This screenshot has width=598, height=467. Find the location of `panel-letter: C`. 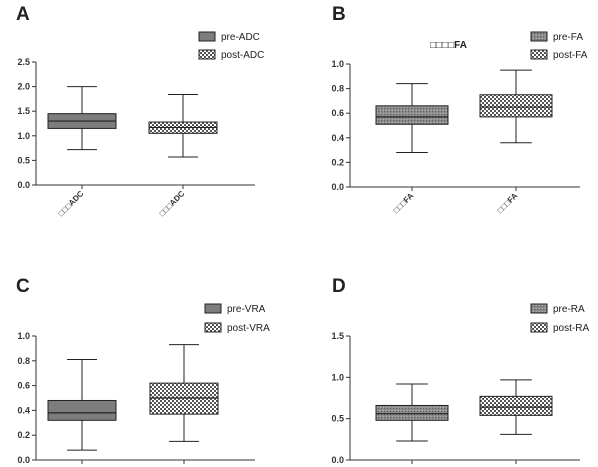

panel-letter: C is located at coordinates (23, 286).